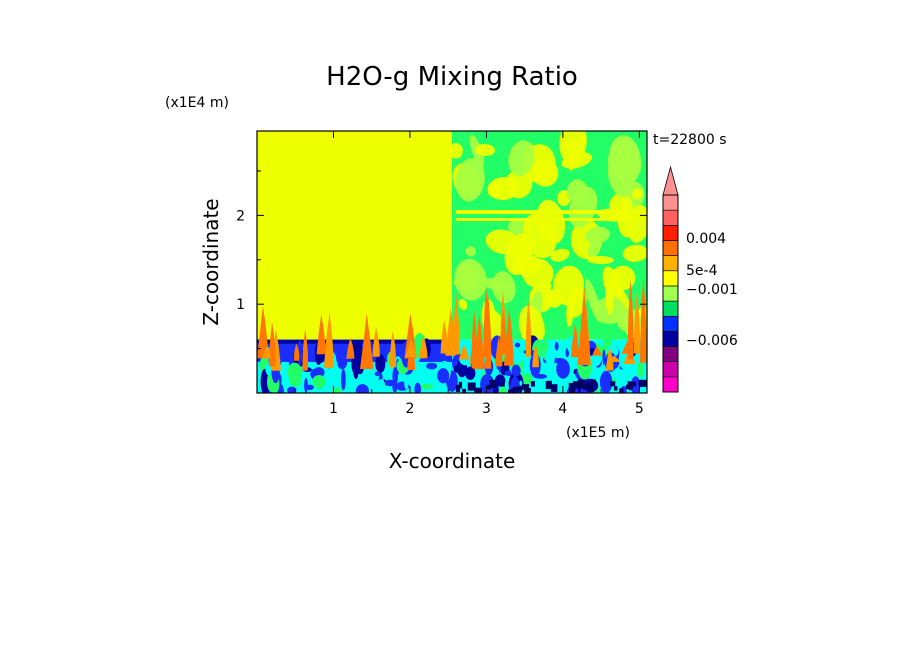  I want to click on x-tick-label: 3, so click(486, 409).